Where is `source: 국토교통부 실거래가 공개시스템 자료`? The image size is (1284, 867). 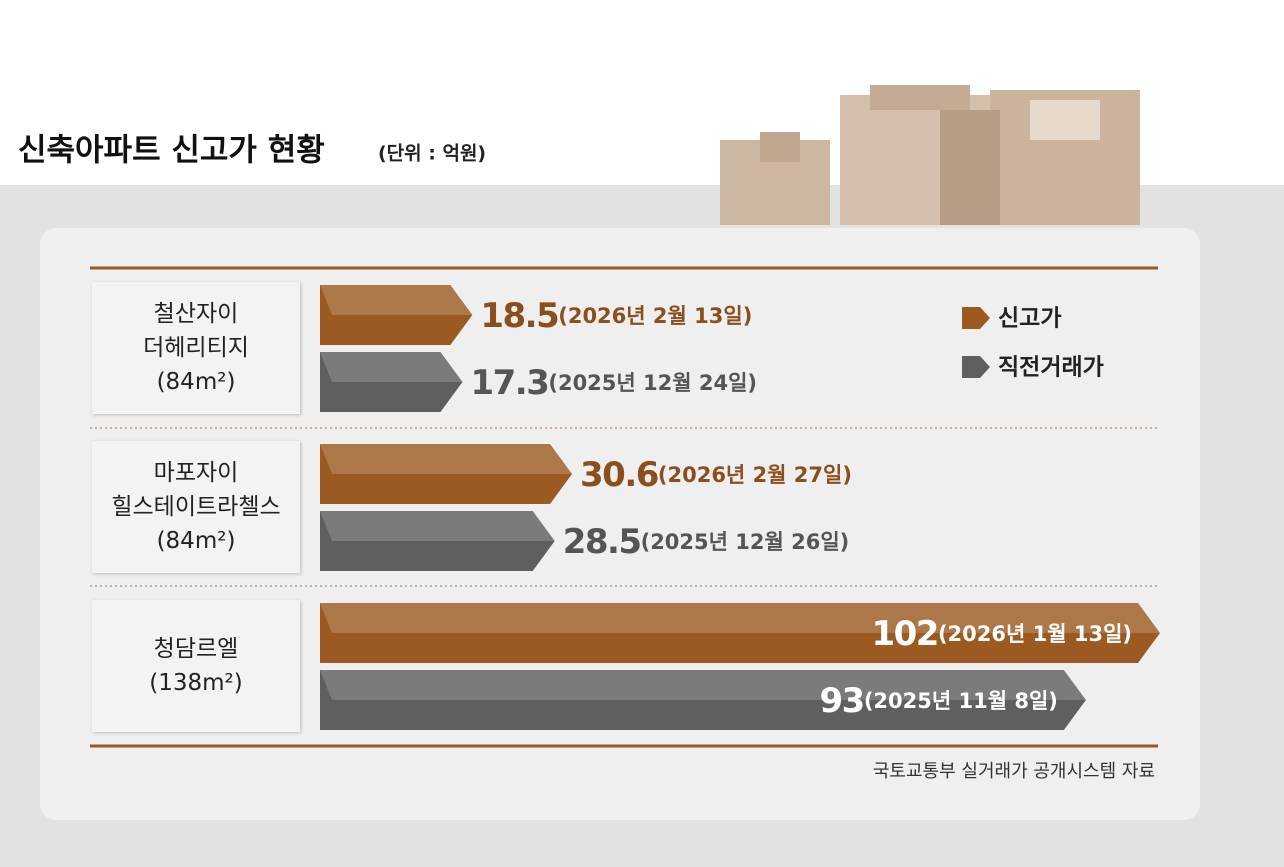 source: 국토교통부 실거래가 공개시스템 자료 is located at coordinates (1014, 771).